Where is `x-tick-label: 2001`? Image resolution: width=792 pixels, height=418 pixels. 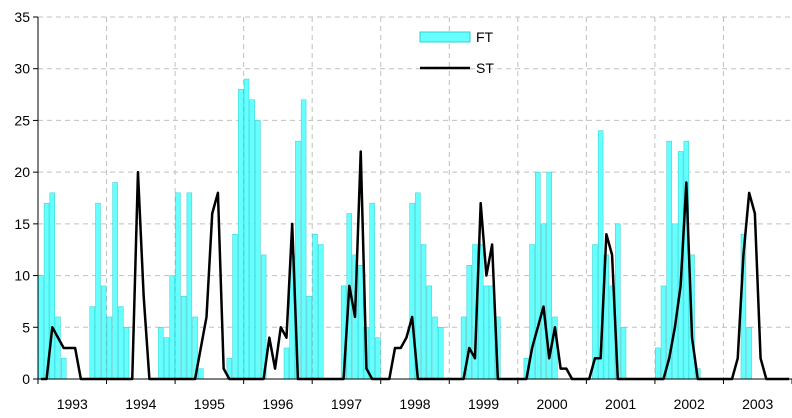
x-tick-label: 2001 is located at coordinates (620, 404).